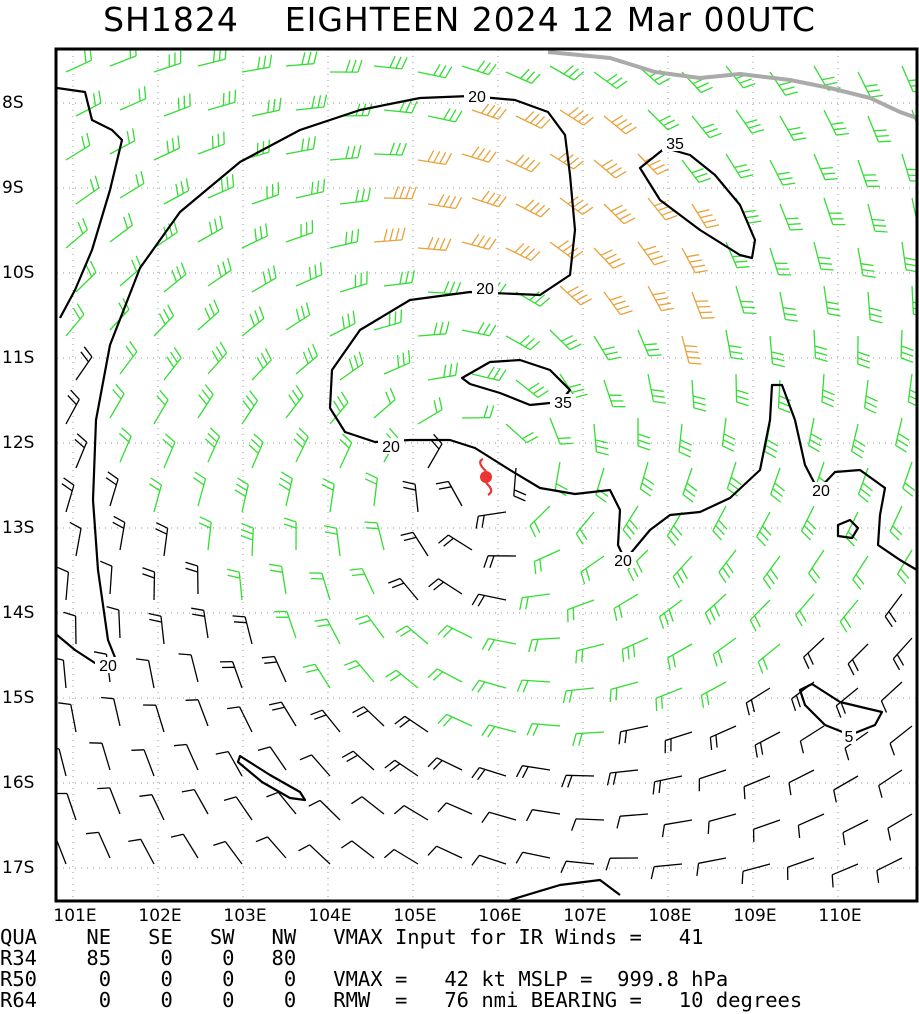 Image resolution: width=919 pixels, height=1014 pixels. I want to click on lat-label: 13S, so click(18, 528).